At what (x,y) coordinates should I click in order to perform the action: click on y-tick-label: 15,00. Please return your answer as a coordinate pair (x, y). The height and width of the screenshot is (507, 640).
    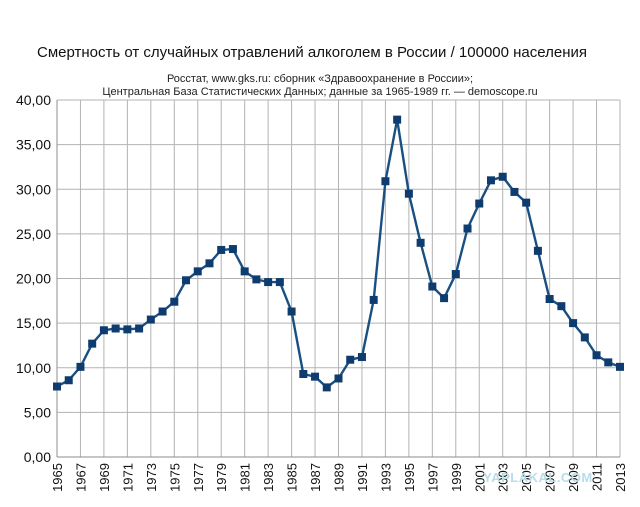
    Looking at the image, I should click on (33, 323).